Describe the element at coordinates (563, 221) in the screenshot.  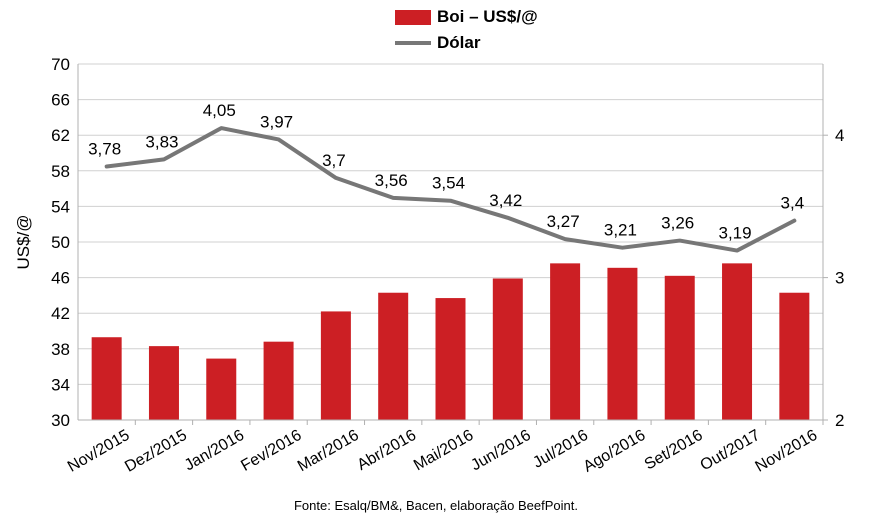
I see `line-data-label: 3,27` at that location.